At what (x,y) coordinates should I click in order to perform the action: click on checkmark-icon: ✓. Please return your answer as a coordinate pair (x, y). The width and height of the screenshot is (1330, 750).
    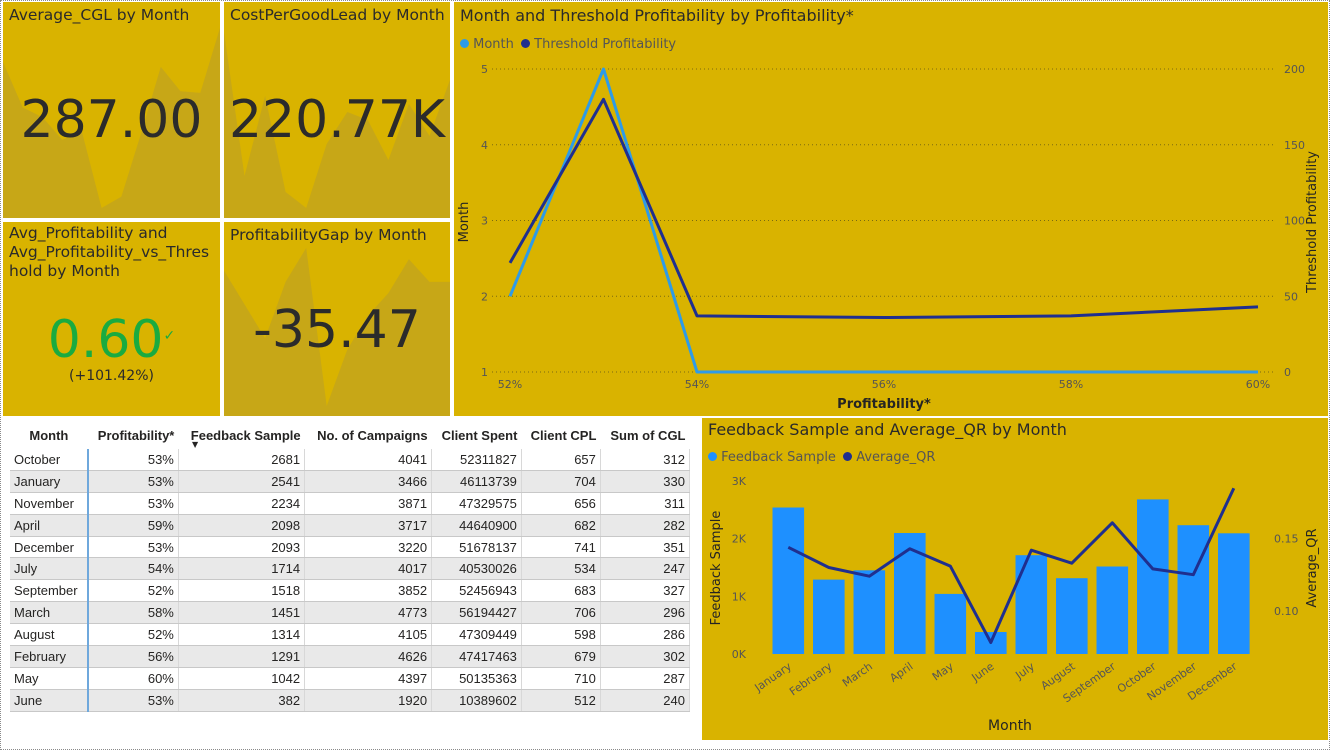
    Looking at the image, I should click on (169, 336).